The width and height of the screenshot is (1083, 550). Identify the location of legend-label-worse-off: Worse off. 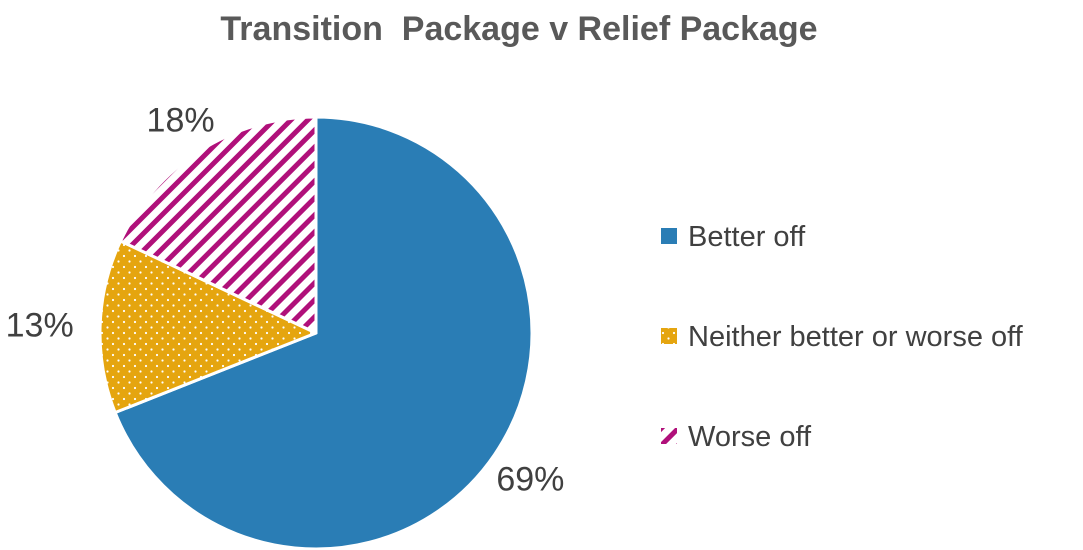
(750, 437).